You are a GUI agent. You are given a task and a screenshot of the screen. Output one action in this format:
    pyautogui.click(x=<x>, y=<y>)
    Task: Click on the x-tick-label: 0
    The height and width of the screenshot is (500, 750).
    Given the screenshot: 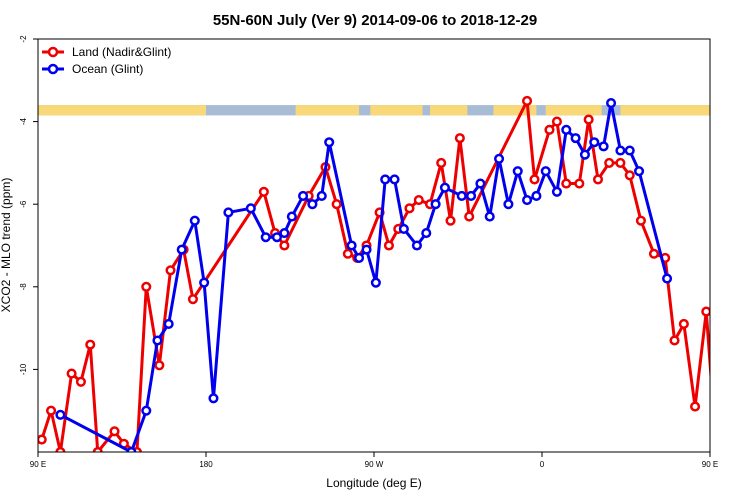 What is the action you would take?
    pyautogui.click(x=542, y=464)
    